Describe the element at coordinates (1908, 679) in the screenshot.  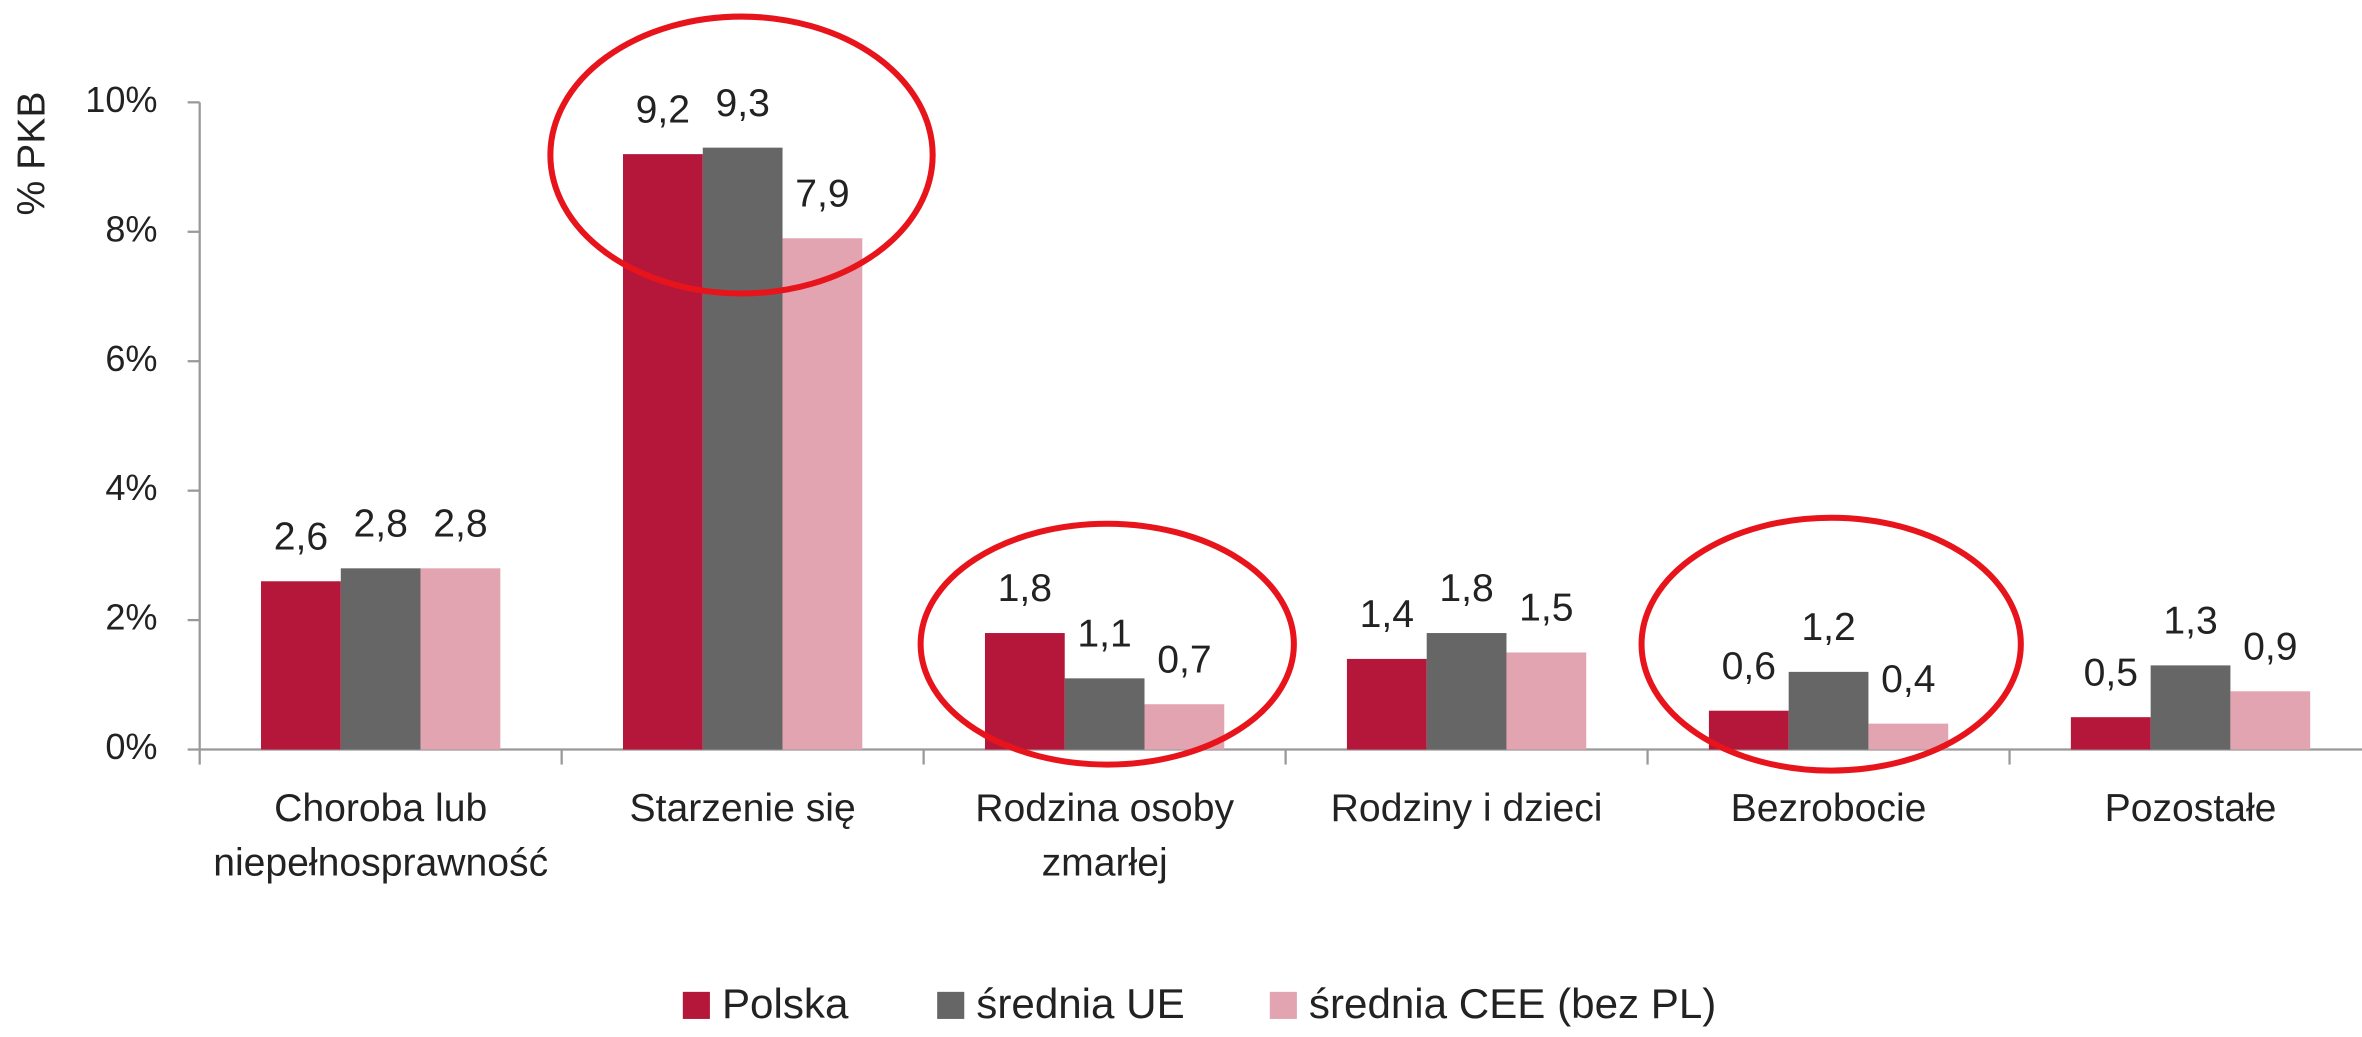
I see `value-label: 0,4` at that location.